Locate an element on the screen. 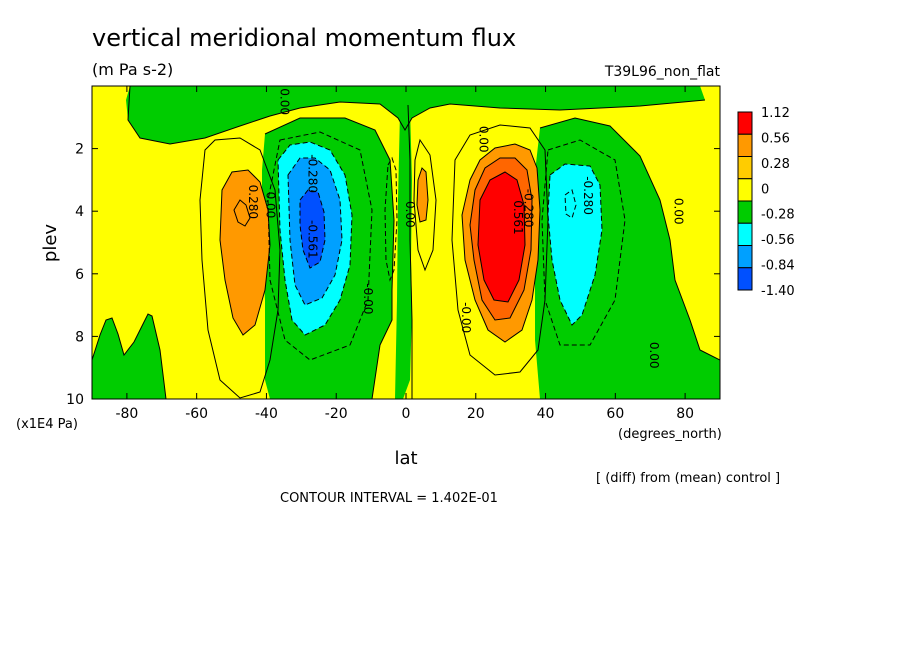  x-tick-label: -20 is located at coordinates (336, 414).